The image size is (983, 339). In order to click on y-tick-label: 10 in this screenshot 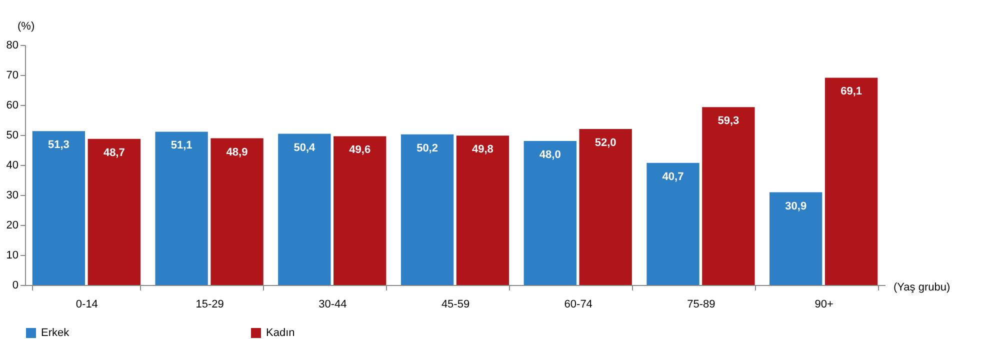, I will do `click(12, 256)`.